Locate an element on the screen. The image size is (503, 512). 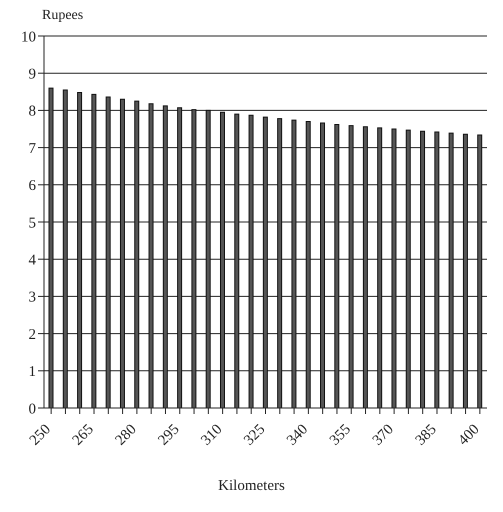
x-tick-label: 355 is located at coordinates (340, 435).